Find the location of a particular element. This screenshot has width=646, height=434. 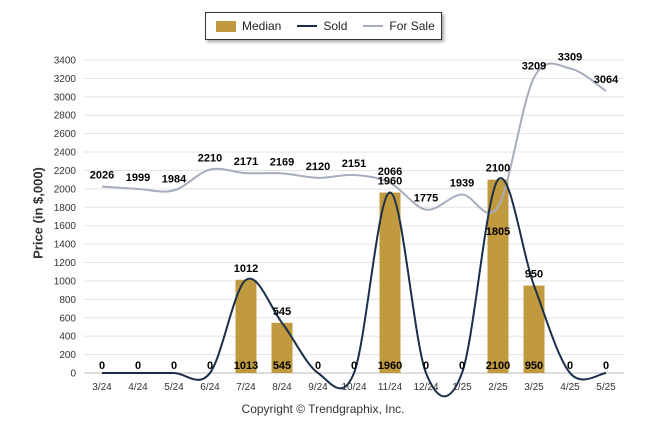

median-data-label: 950 is located at coordinates (534, 366).